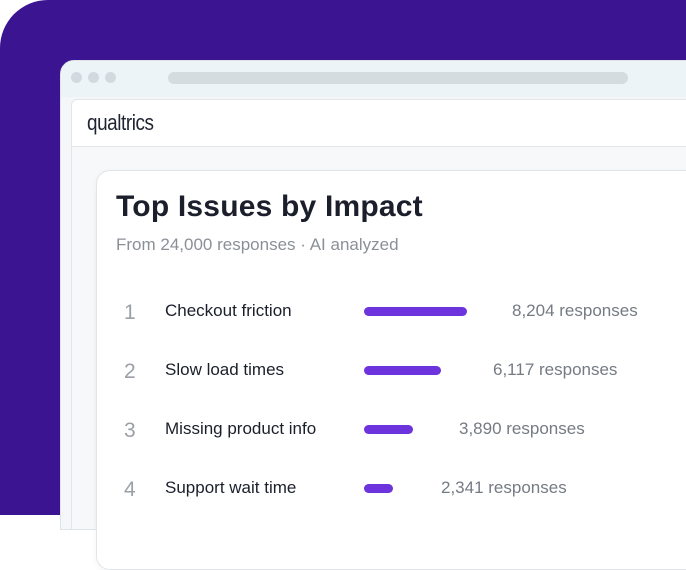 This screenshot has width=686, height=570. I want to click on issue-row: 1 Checkout friction 8,204 responses, so click(343, 316).